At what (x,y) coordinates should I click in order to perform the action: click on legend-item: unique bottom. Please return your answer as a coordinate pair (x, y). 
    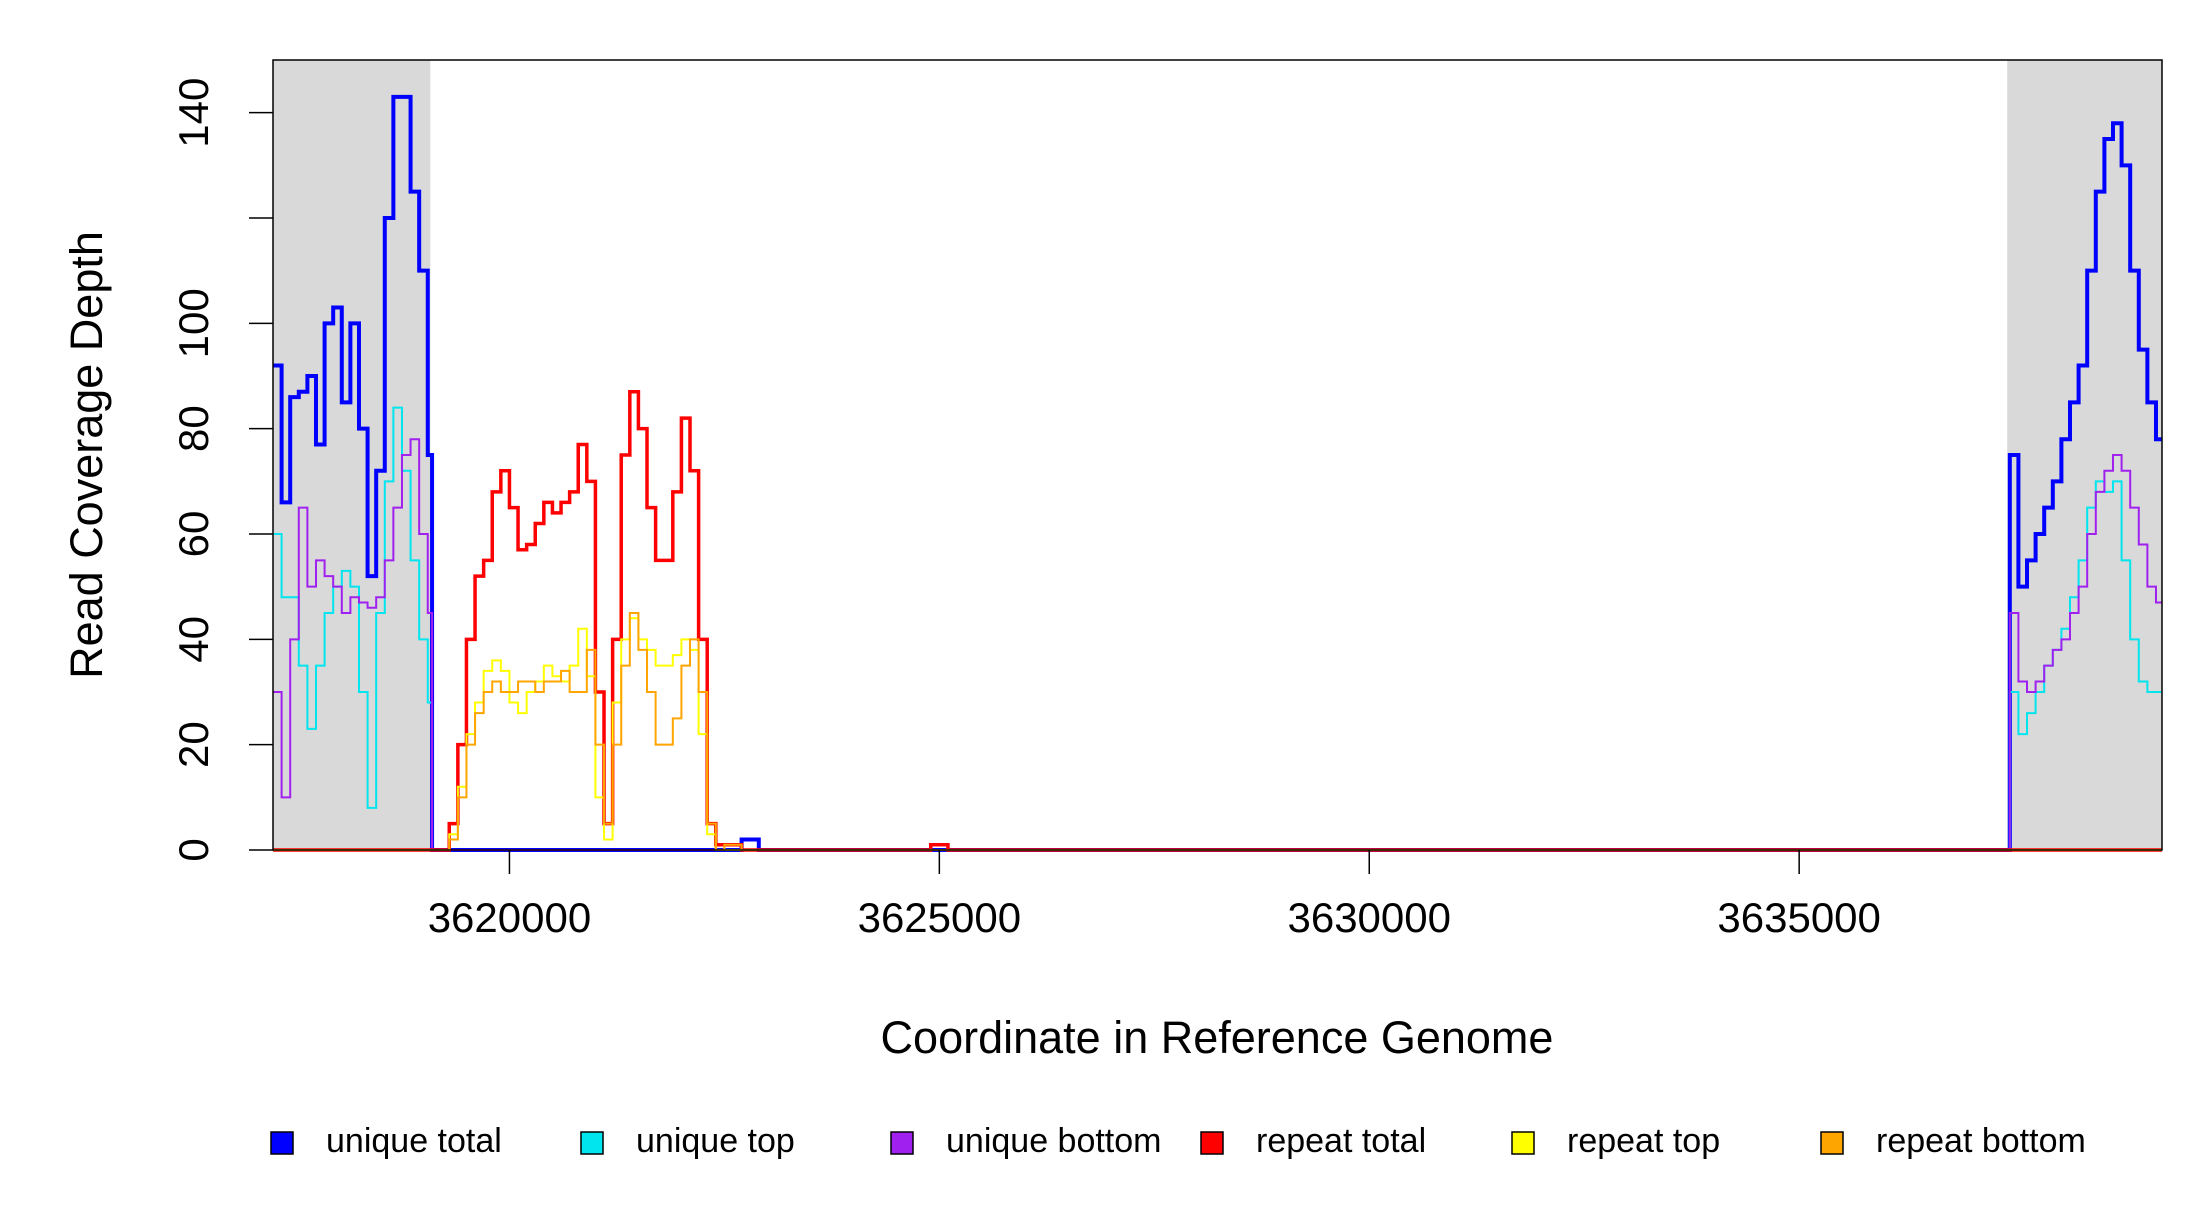
    Looking at the image, I should click on (1026, 1141).